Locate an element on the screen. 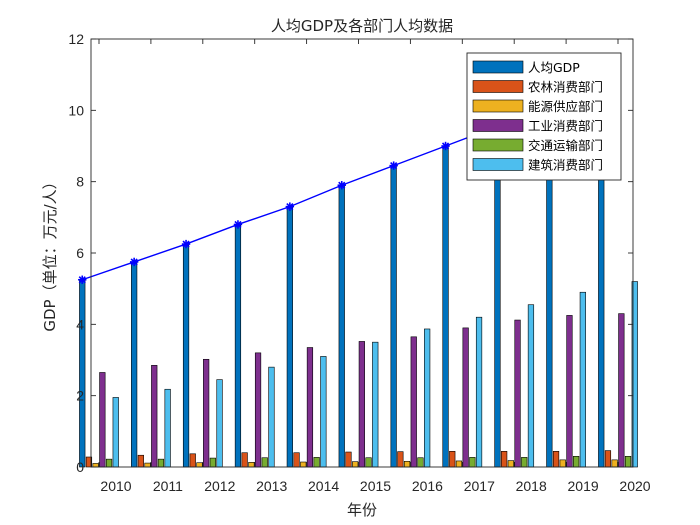 Image resolution: width=700 pixels, height=525 pixels. bar-4-2014 is located at coordinates (310, 407).